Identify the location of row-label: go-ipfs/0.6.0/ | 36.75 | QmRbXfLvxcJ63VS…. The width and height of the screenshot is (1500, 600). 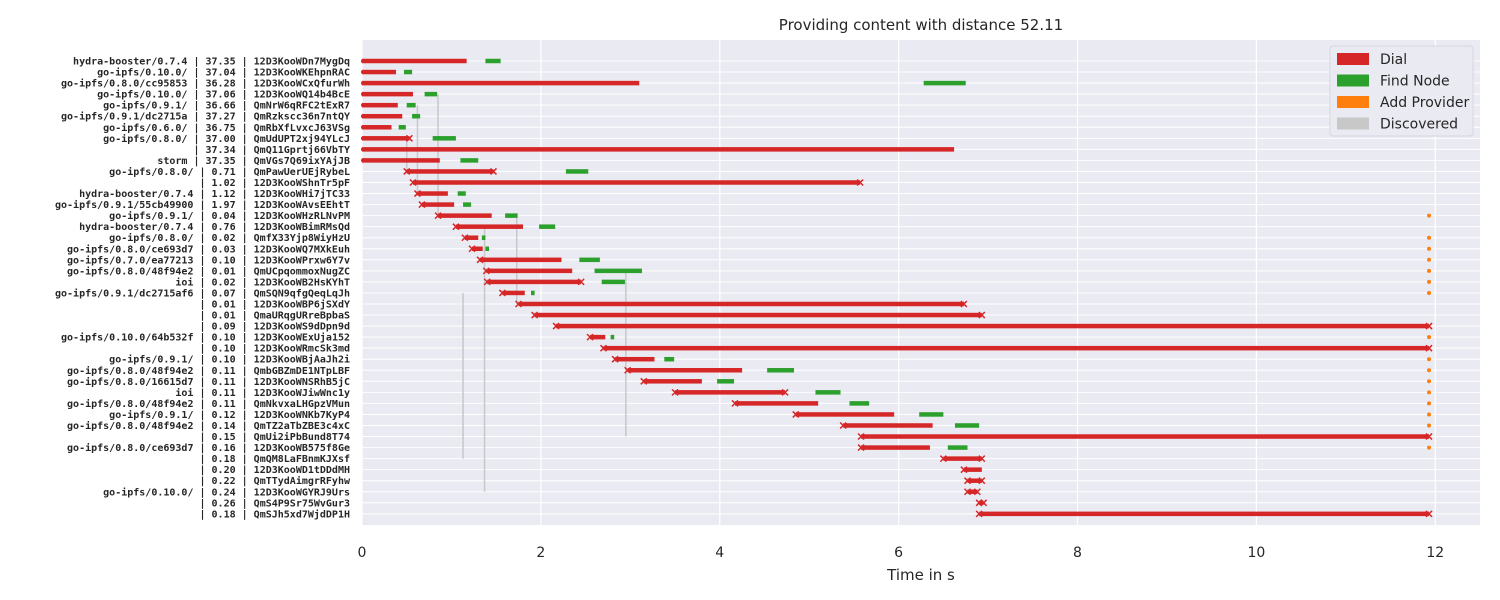
(226, 128).